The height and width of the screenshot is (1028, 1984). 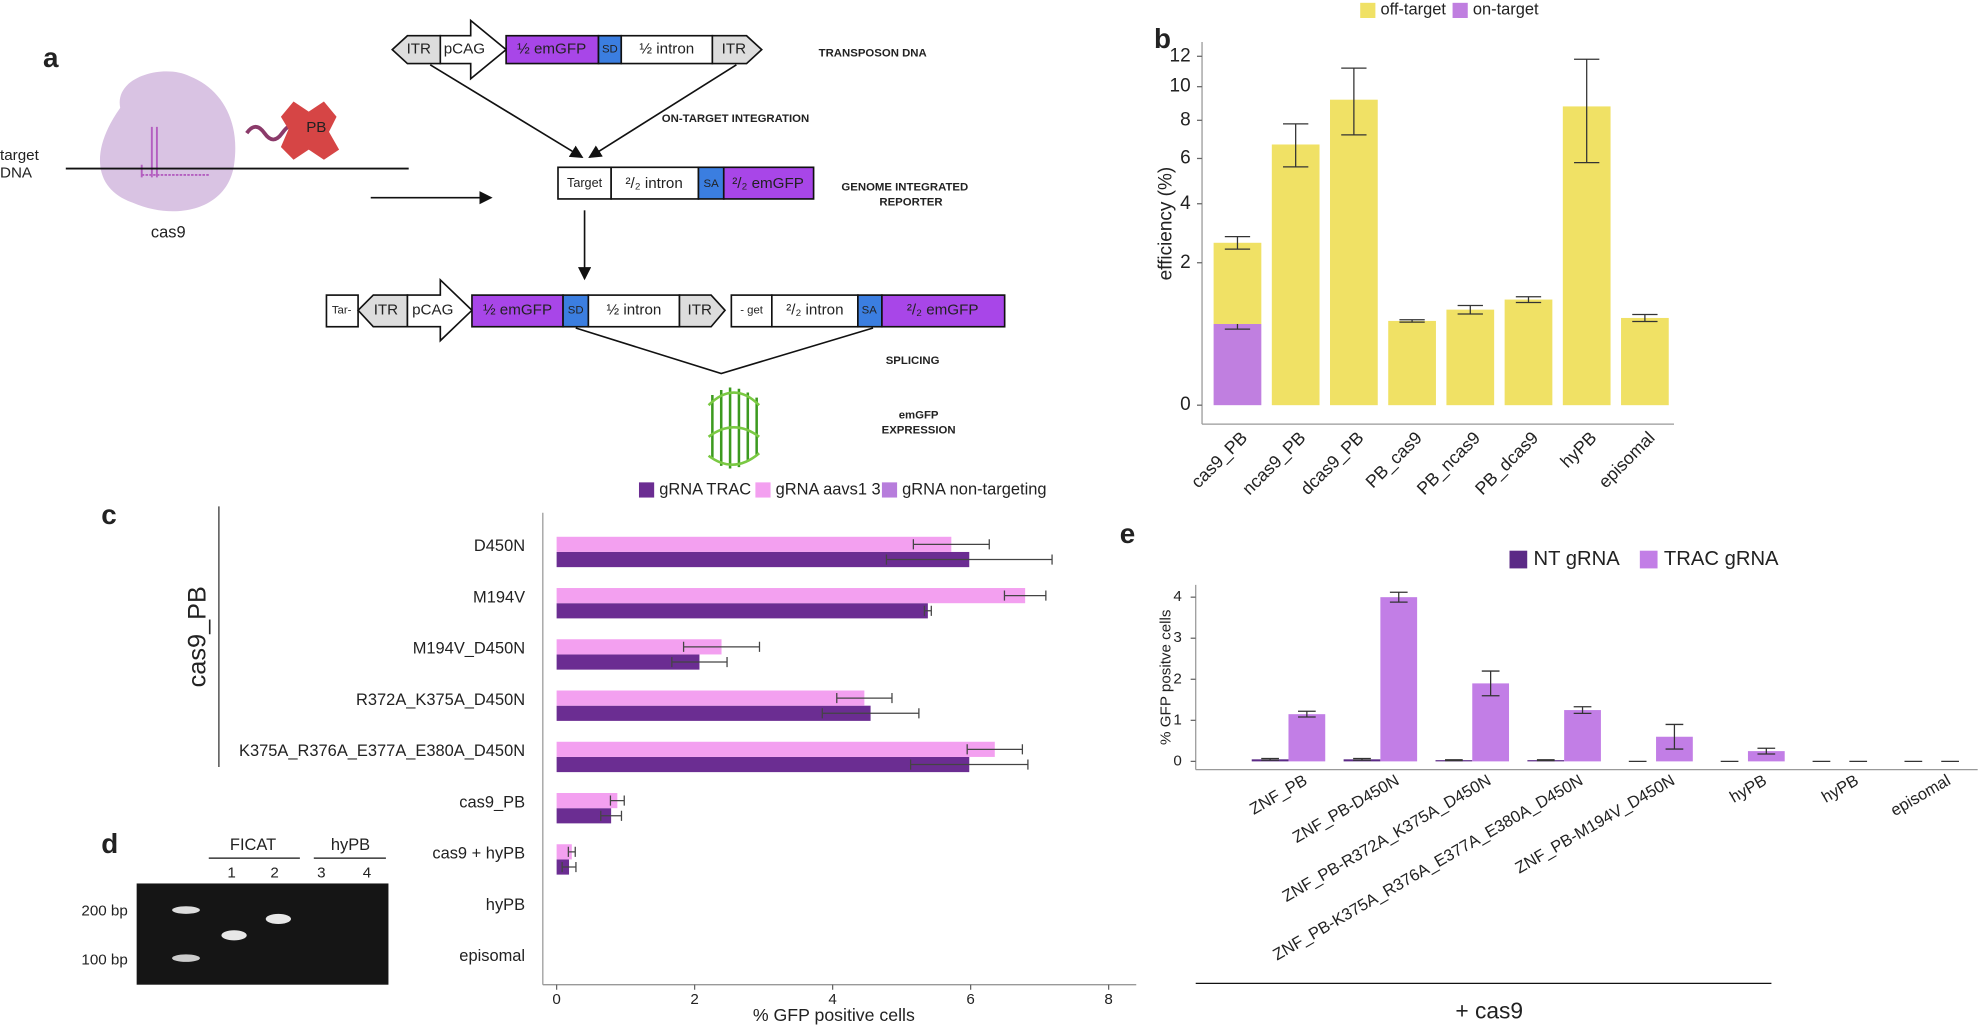 I want to click on y-axis-label: efficiency (%), so click(x=1166, y=223).